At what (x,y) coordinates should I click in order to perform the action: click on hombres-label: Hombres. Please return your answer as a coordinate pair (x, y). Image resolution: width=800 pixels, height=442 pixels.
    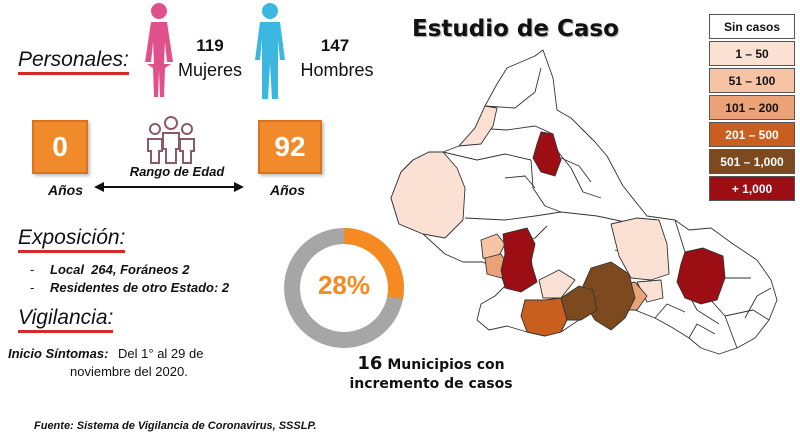
    Looking at the image, I should click on (337, 70).